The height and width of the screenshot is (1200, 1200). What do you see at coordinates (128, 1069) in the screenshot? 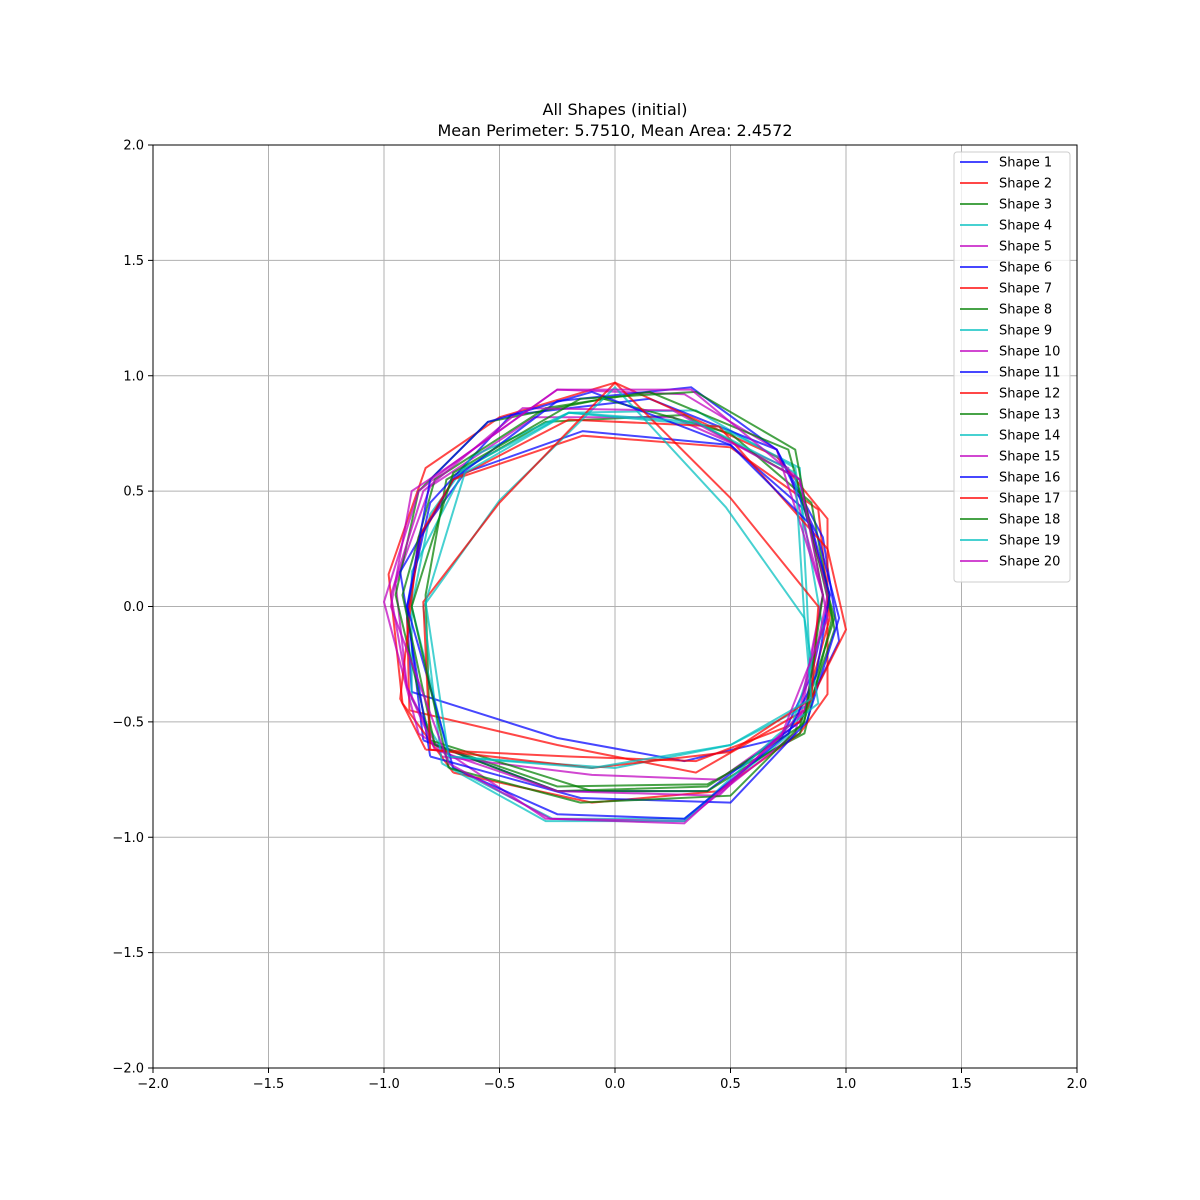
I see `y-tick-label: −2.0` at bounding box center [128, 1069].